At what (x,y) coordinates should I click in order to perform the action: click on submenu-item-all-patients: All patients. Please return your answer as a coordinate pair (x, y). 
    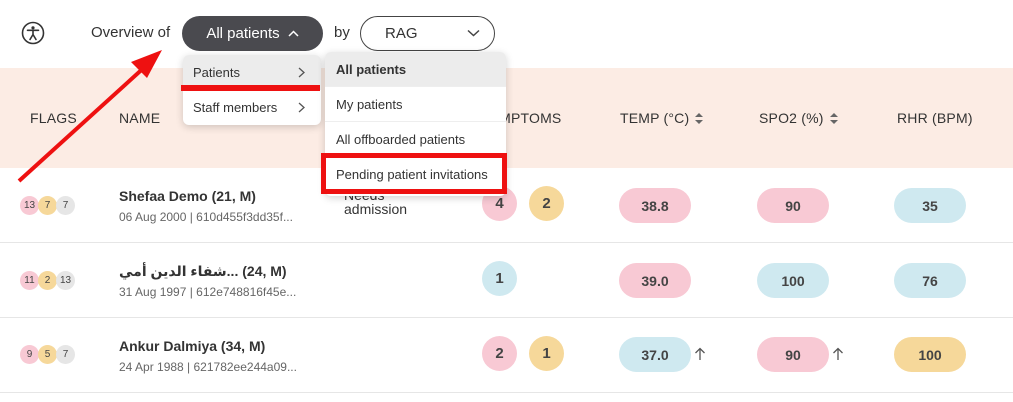
    Looking at the image, I should click on (415, 69).